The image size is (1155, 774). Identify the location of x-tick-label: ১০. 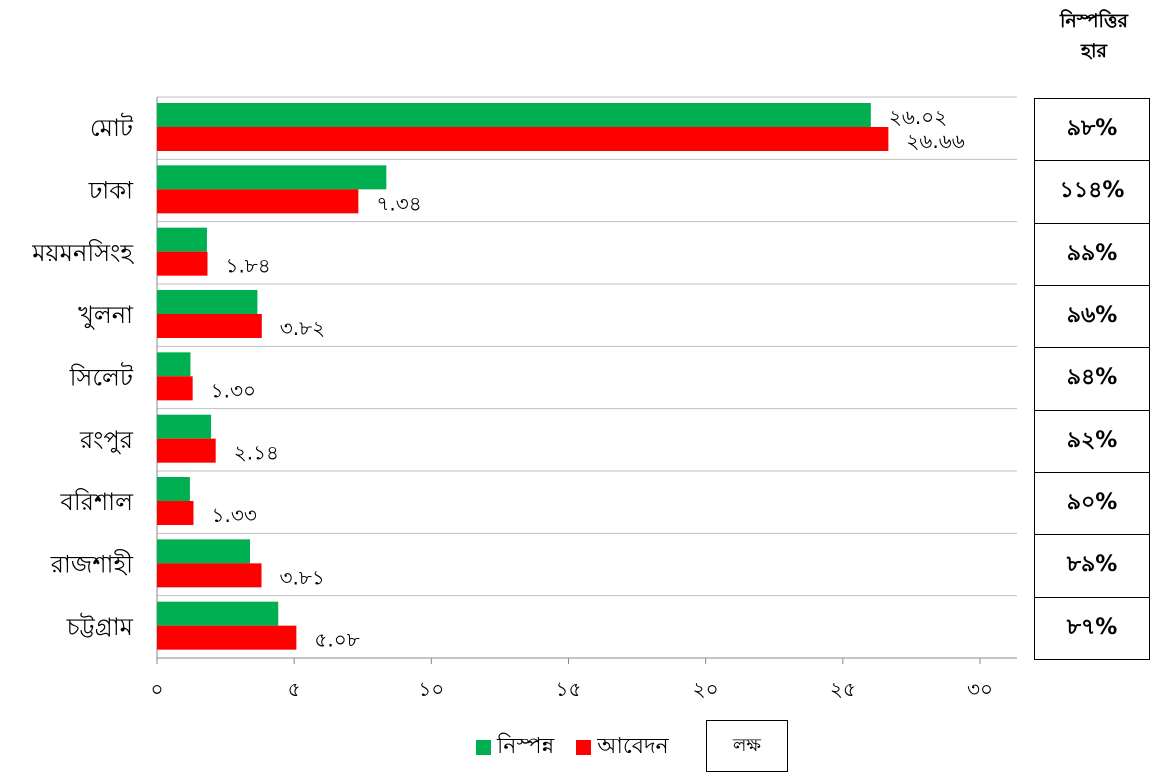
(431, 689).